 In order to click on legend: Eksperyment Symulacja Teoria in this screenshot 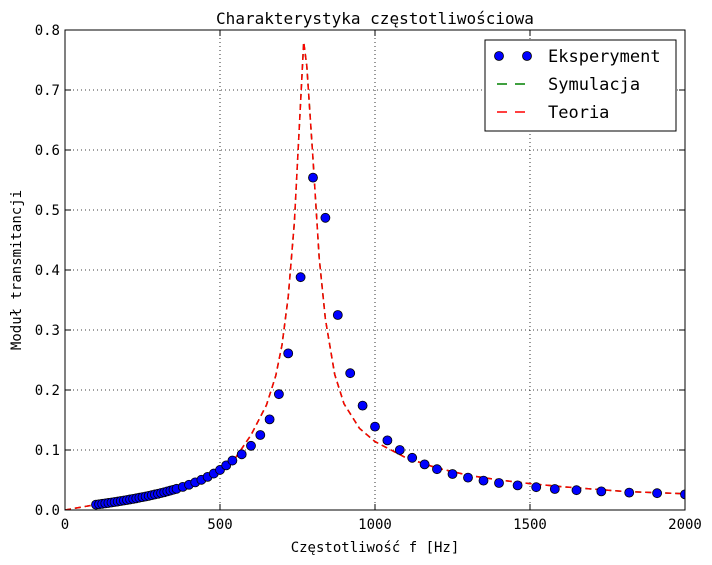, I will do `click(580, 85)`.